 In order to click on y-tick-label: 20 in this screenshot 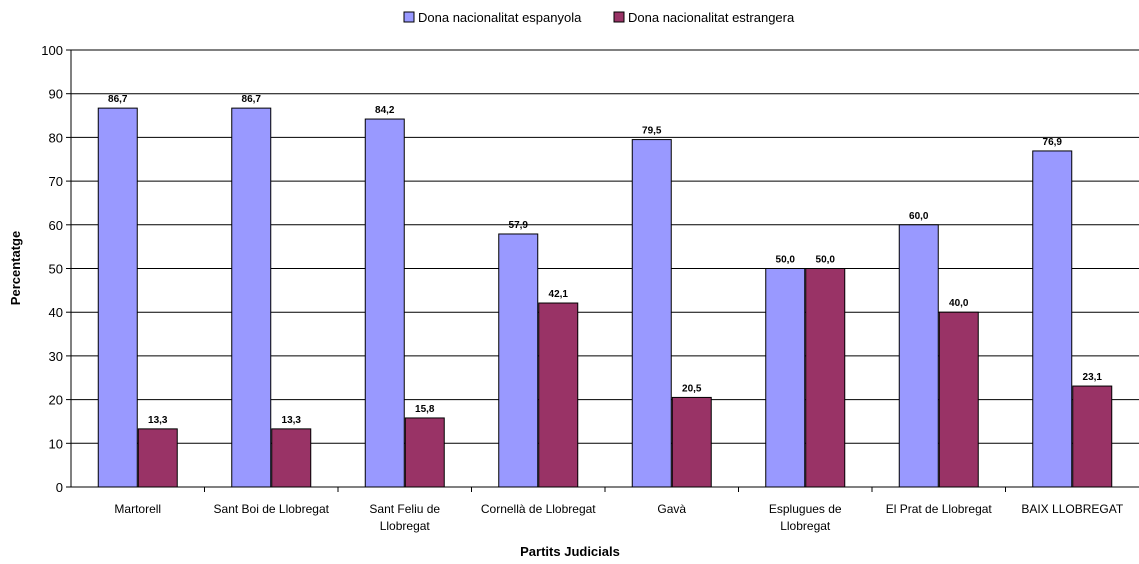, I will do `click(56, 400)`.